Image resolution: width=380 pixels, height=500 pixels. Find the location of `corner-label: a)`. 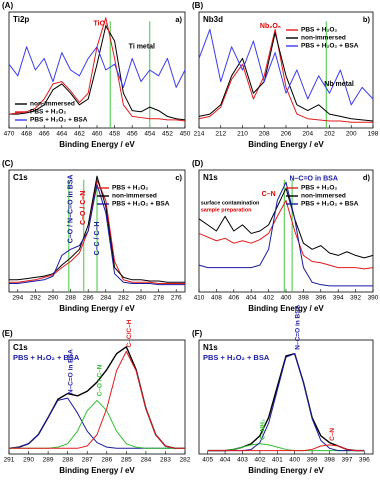

corner-label: a) is located at coordinates (178, 19).